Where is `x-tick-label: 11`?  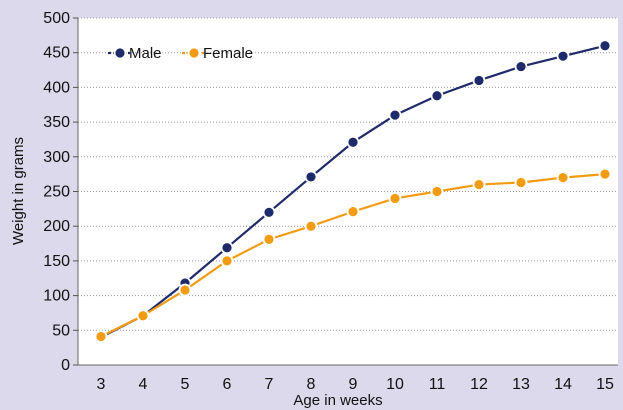 x-tick-label: 11 is located at coordinates (437, 384).